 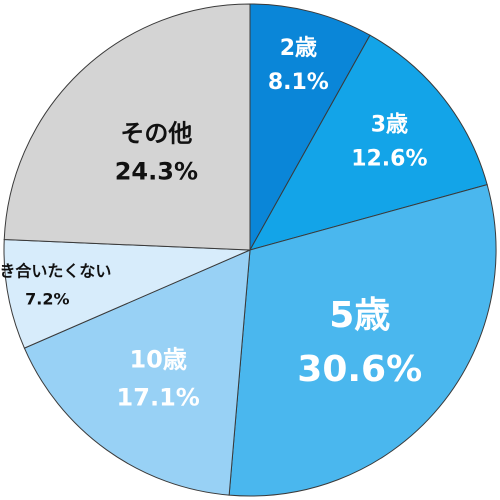 I want to click on slice-value-label: 8.1%, so click(x=298, y=82).